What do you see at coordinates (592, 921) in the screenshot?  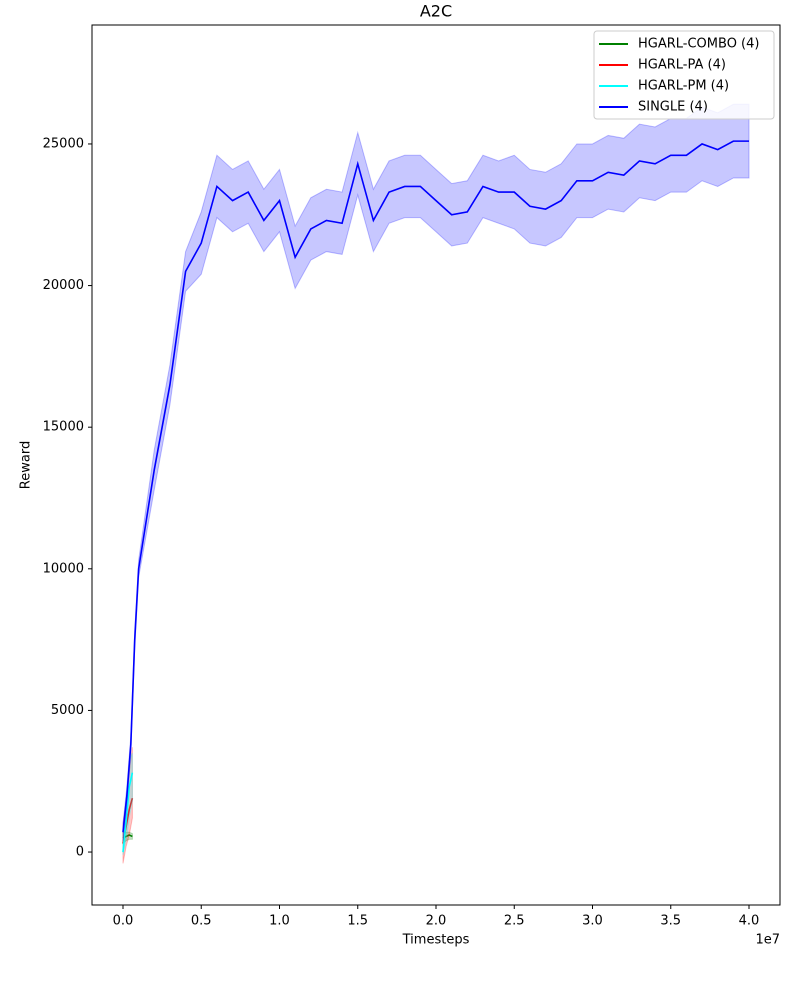 I see `x-tick-label: 3.0` at bounding box center [592, 921].